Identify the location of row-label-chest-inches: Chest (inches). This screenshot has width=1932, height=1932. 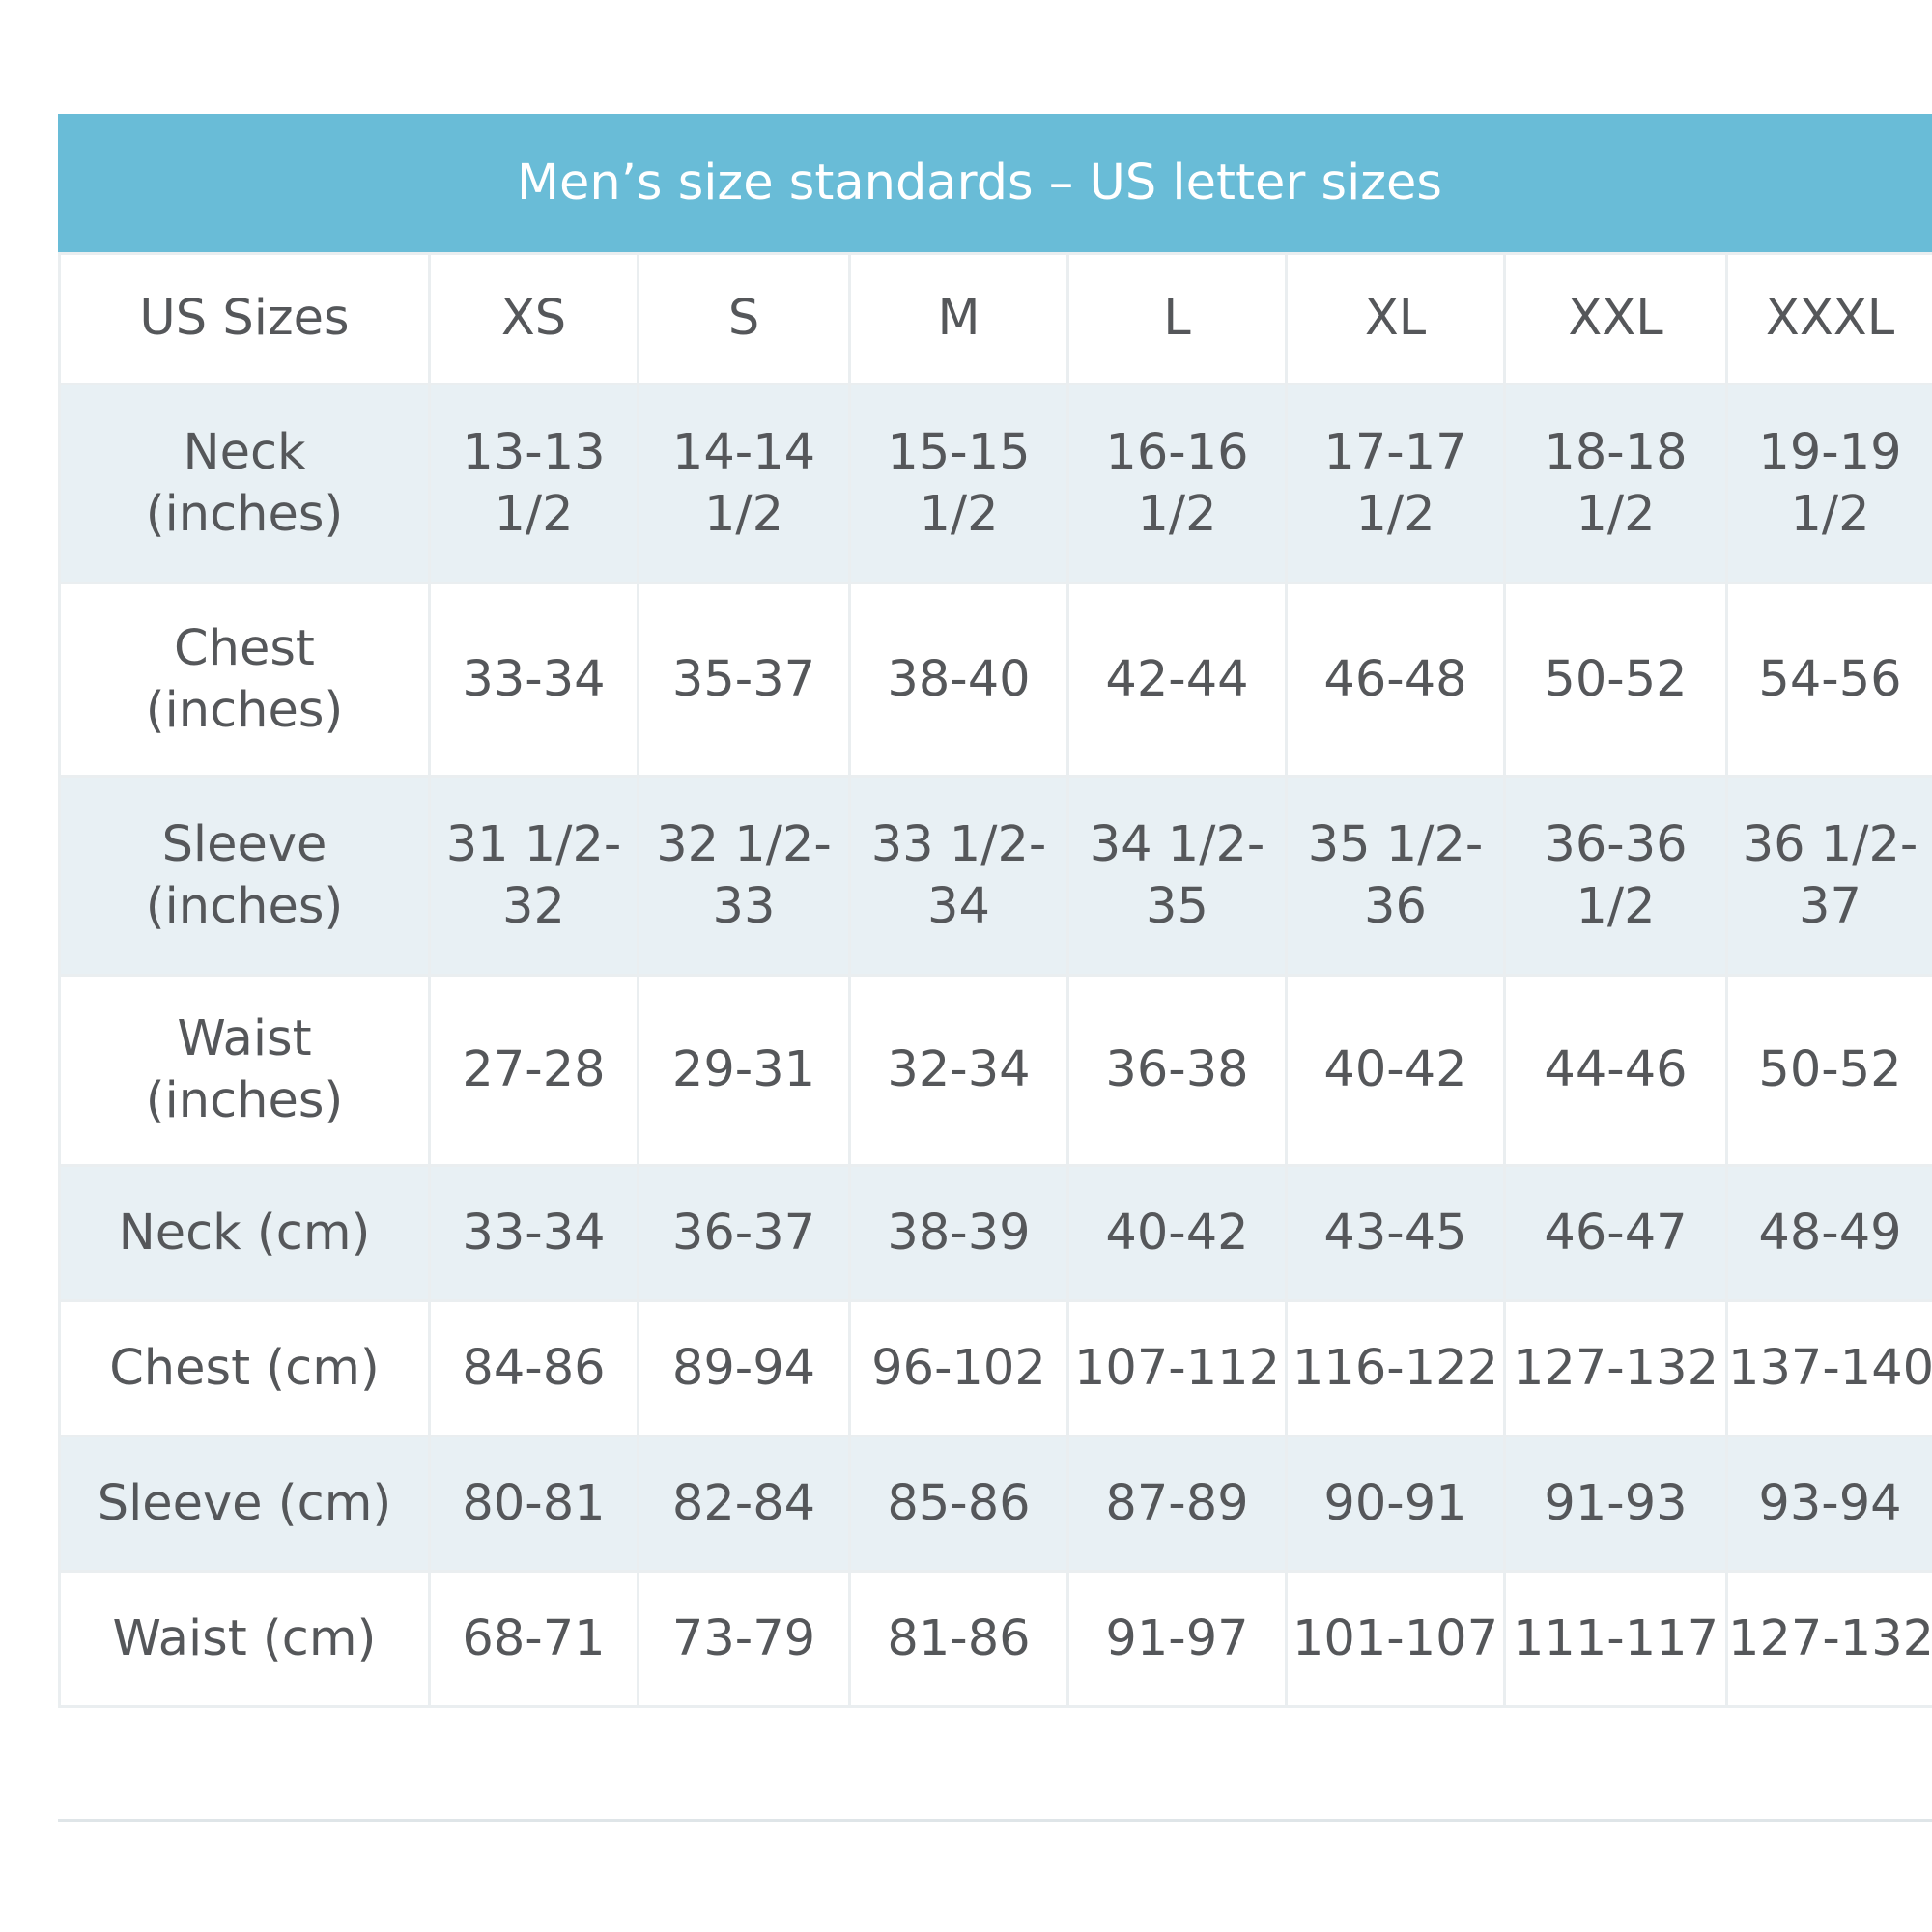
(244, 680).